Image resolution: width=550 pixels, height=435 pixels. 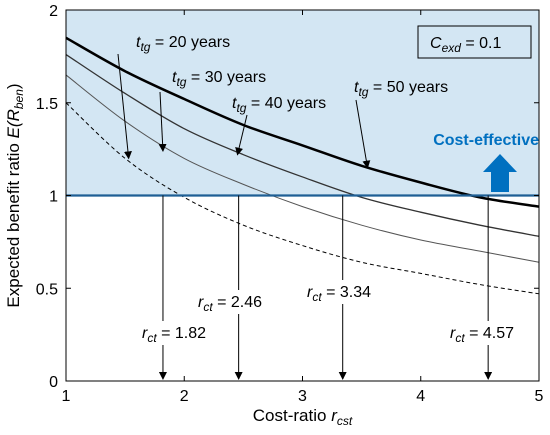 I want to click on intersection-label-2: rct = 3.34, so click(x=339, y=294).